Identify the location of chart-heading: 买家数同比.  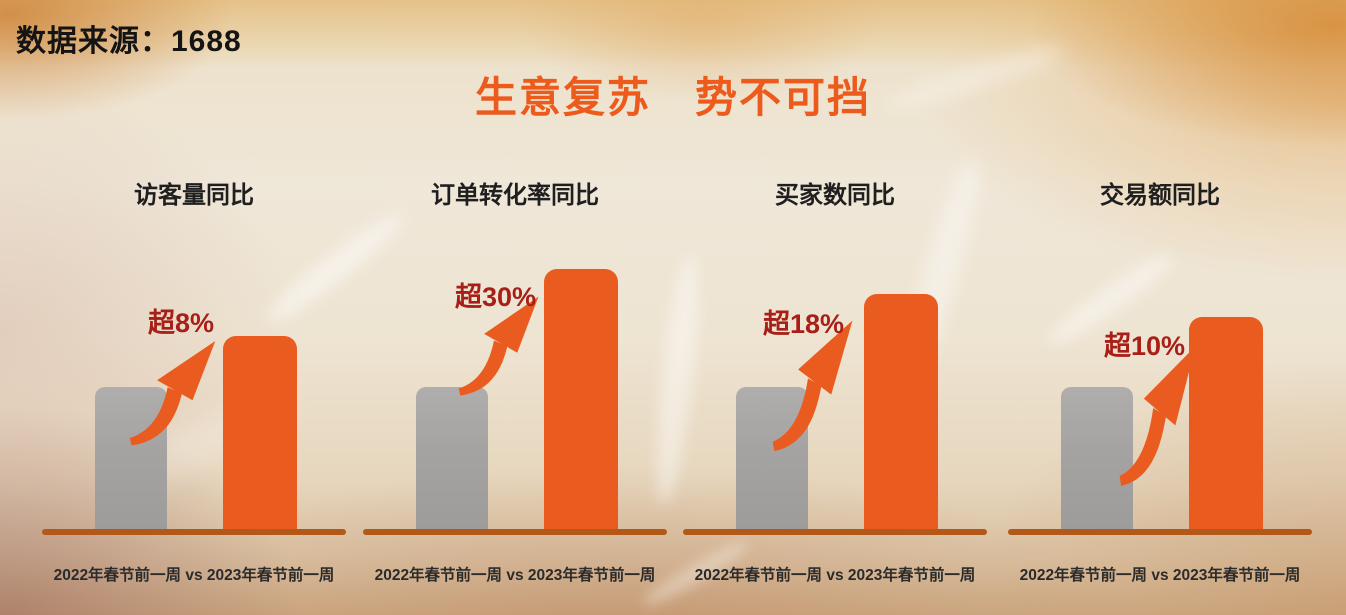
(835, 195).